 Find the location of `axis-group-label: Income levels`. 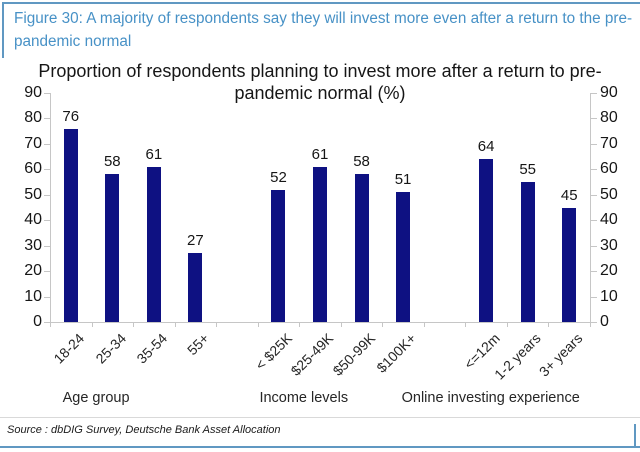

axis-group-label: Income levels is located at coordinates (304, 398).